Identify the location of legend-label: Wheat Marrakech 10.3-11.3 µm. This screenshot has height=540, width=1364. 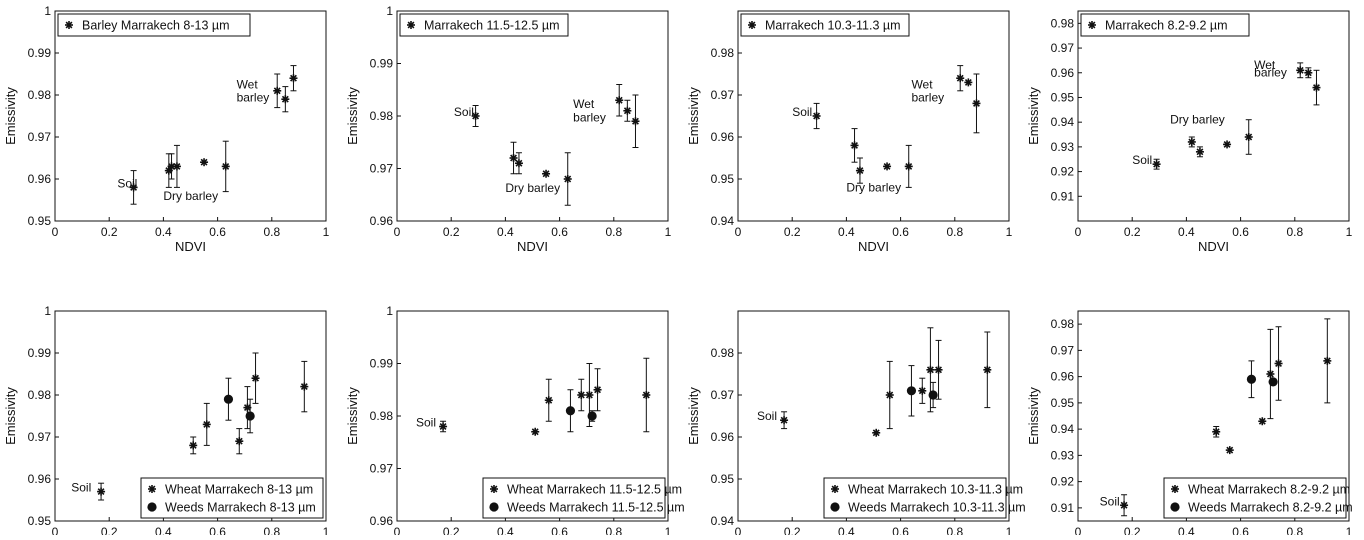
(935, 490).